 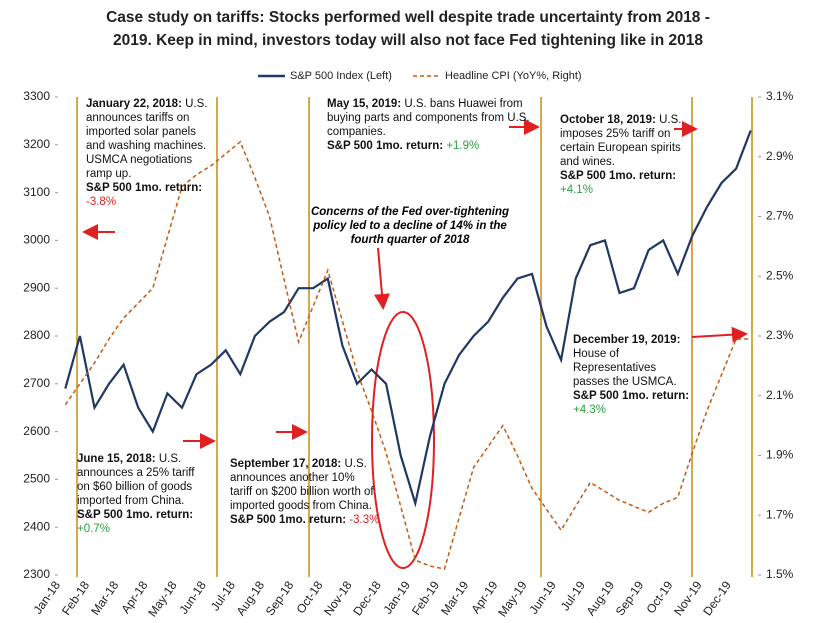 What do you see at coordinates (341, 76) in the screenshot?
I see `legend-label: S&P 500 Index (Left)` at bounding box center [341, 76].